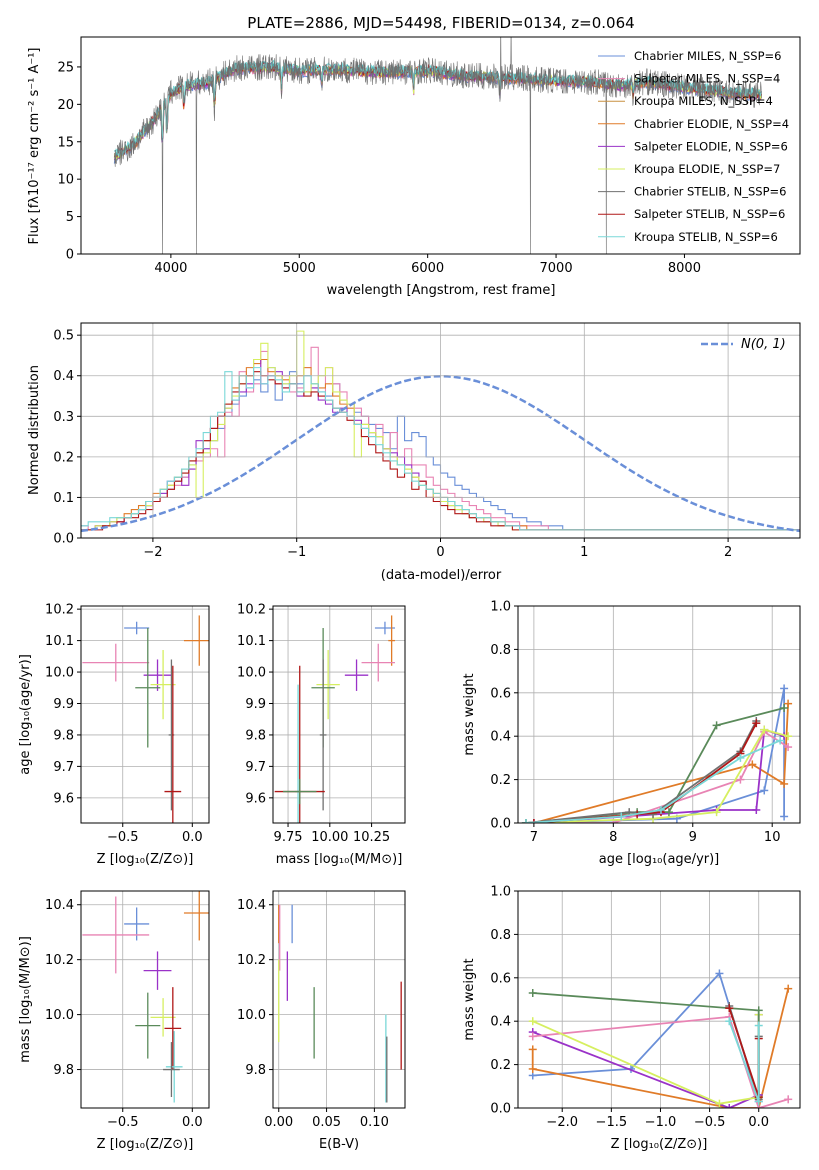  I want to click on spectrum-plot-area, so click(438, 145).